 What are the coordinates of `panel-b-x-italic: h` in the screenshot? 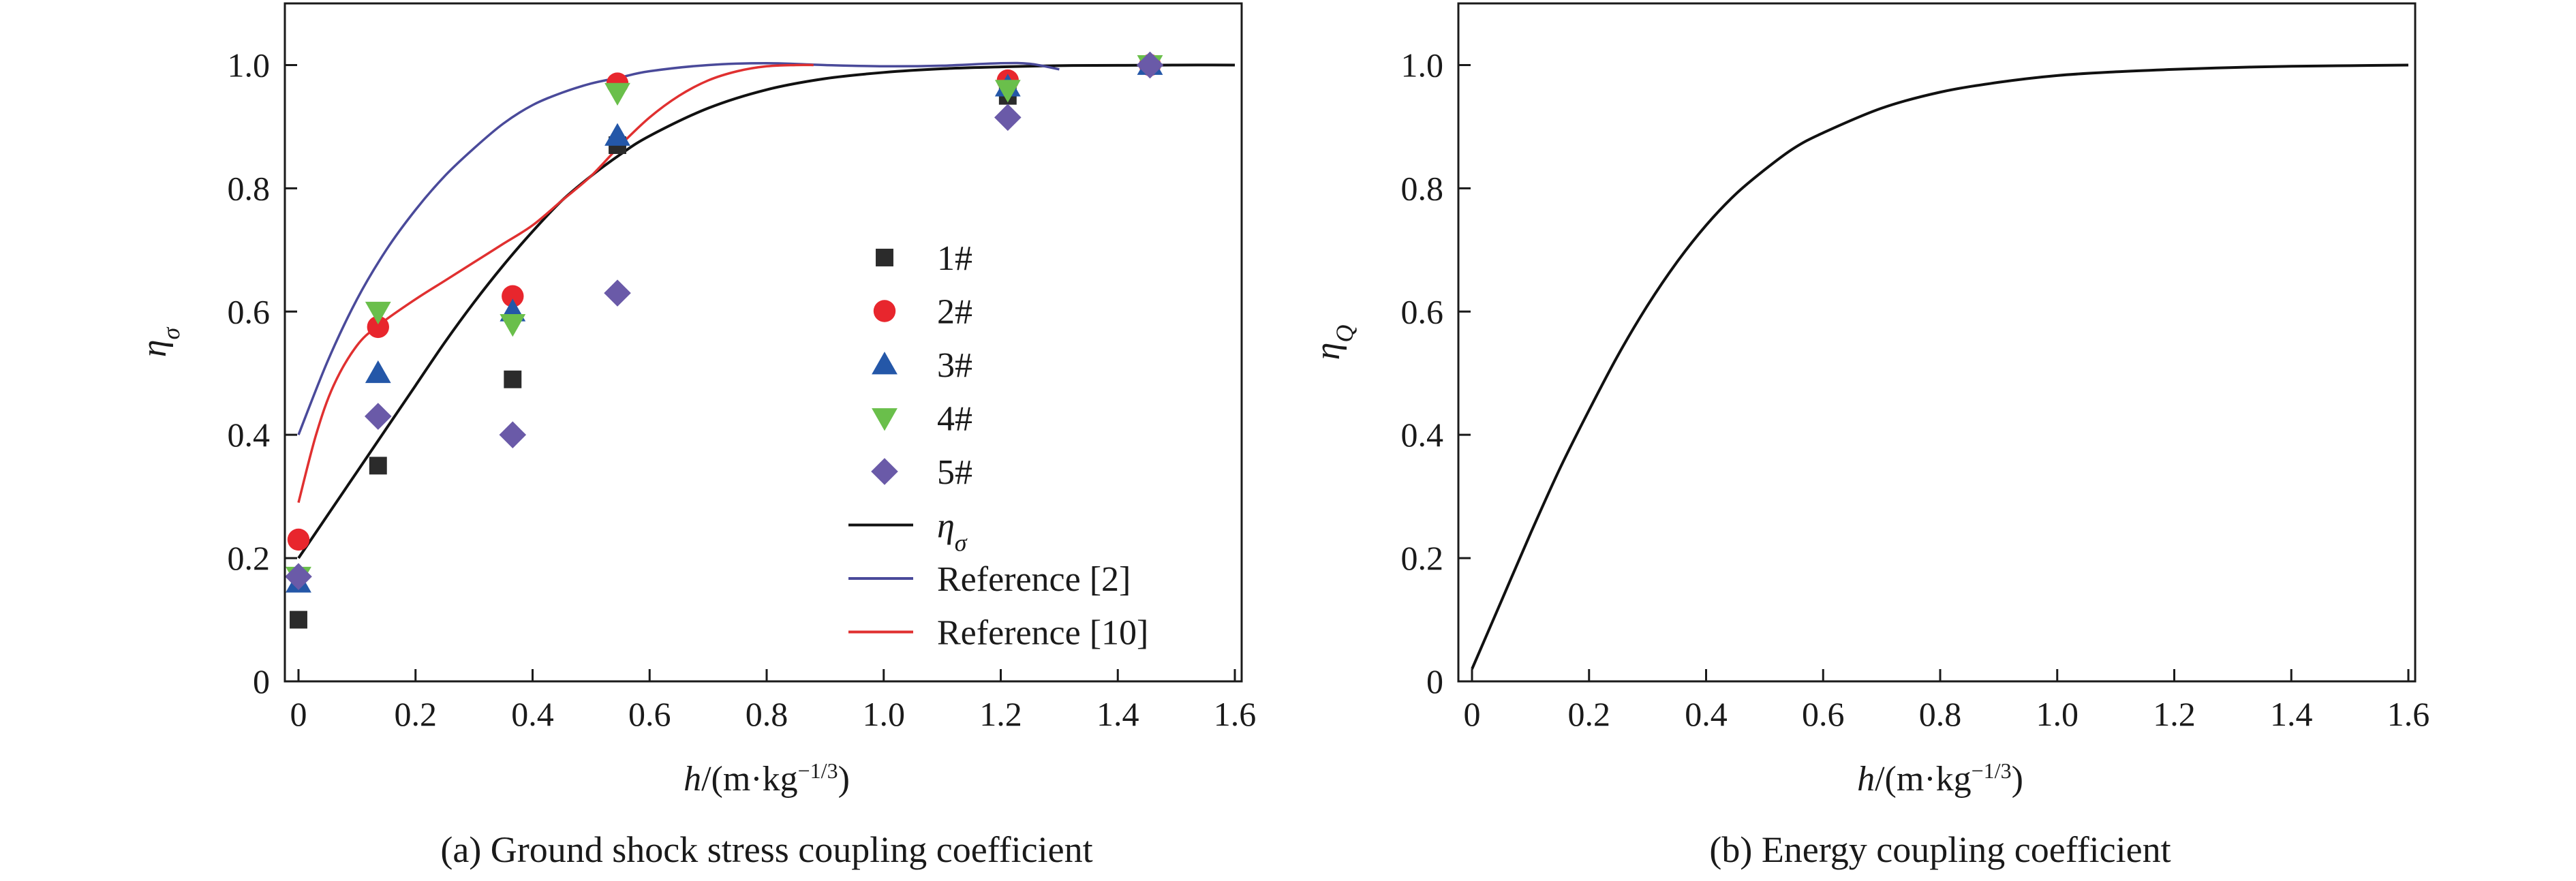 It's located at (1866, 779).